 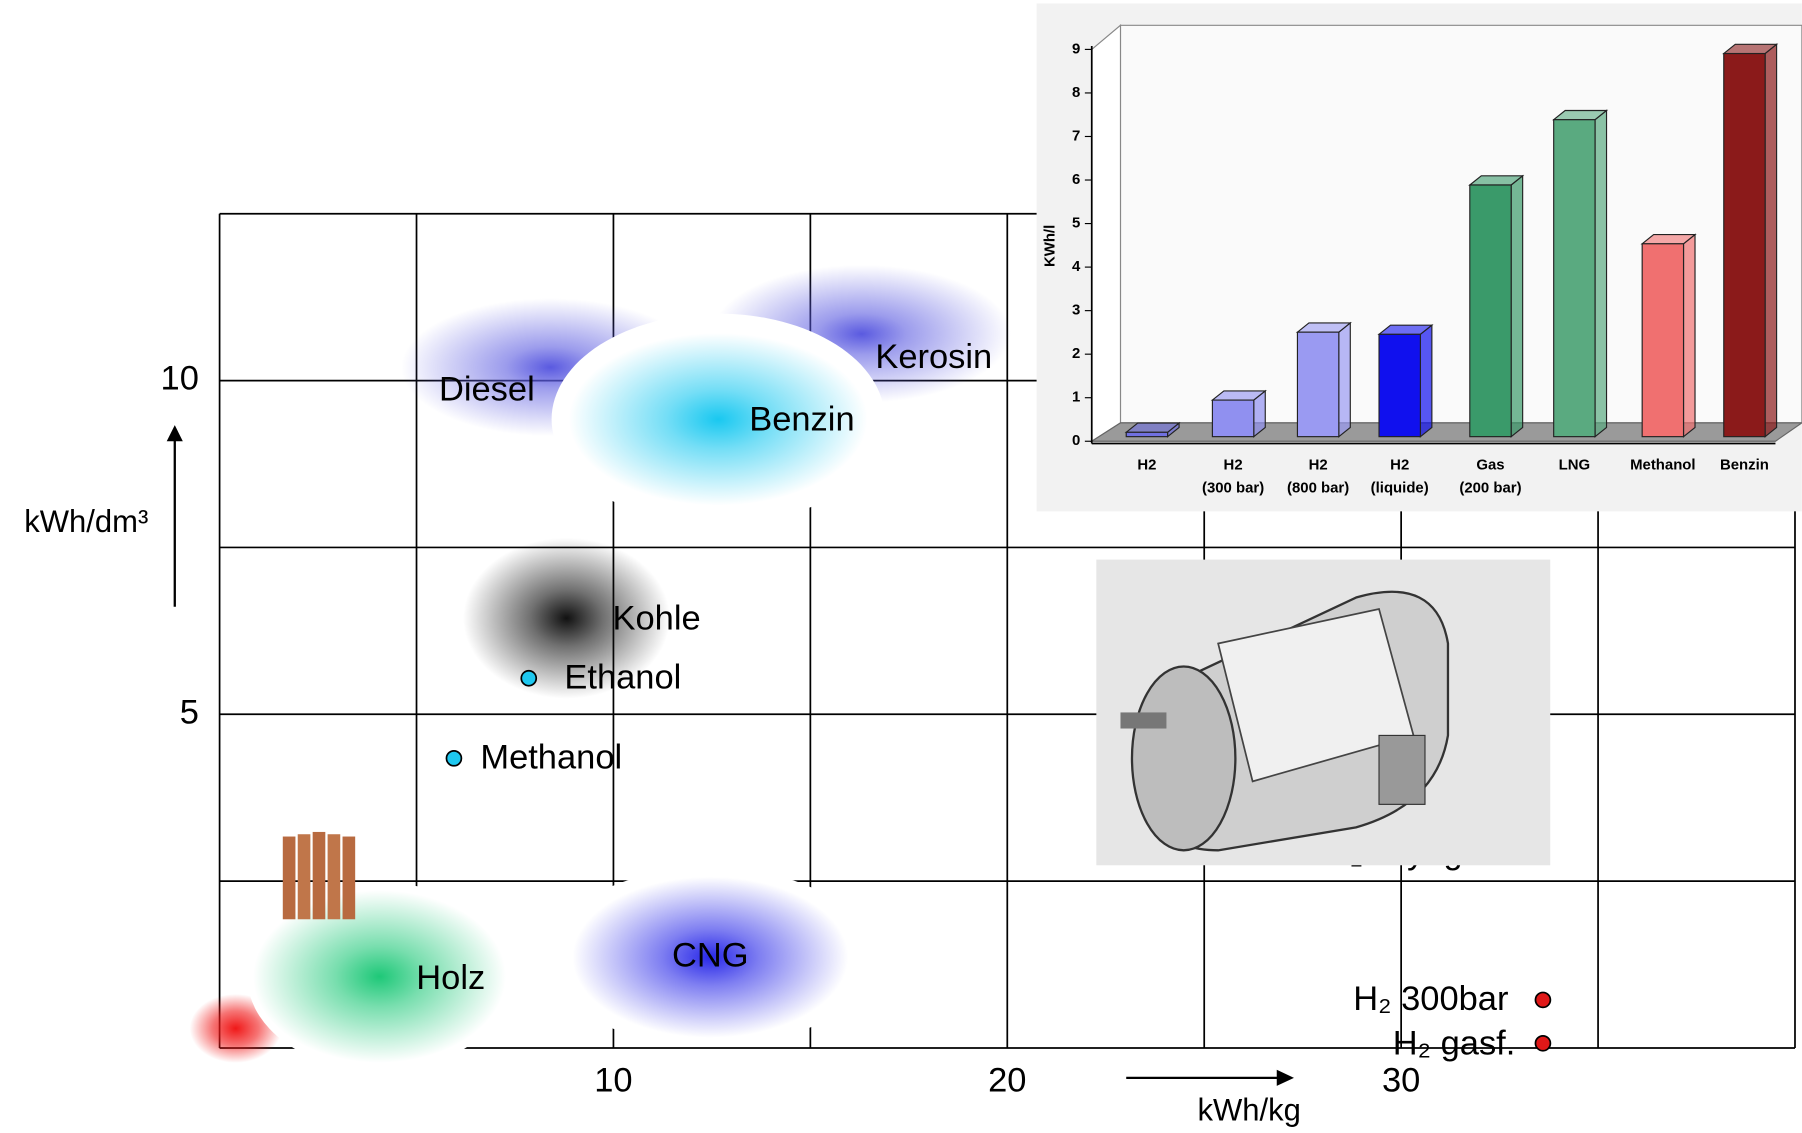 I want to click on y-tick-label: 9, so click(x=1076, y=48).